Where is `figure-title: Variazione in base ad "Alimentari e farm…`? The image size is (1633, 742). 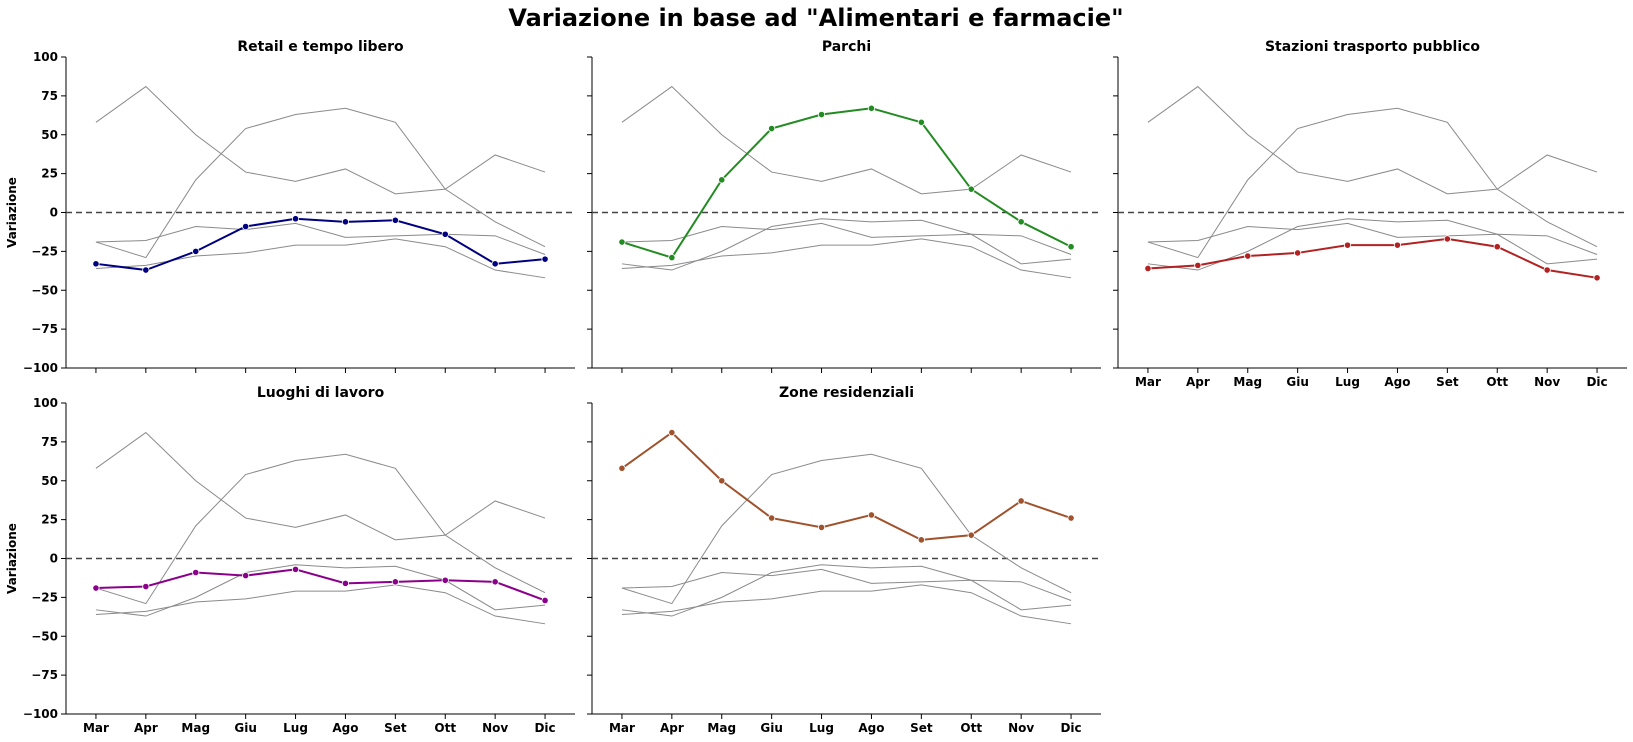
figure-title: Variazione in base ad "Alimentari e farm… is located at coordinates (815, 18).